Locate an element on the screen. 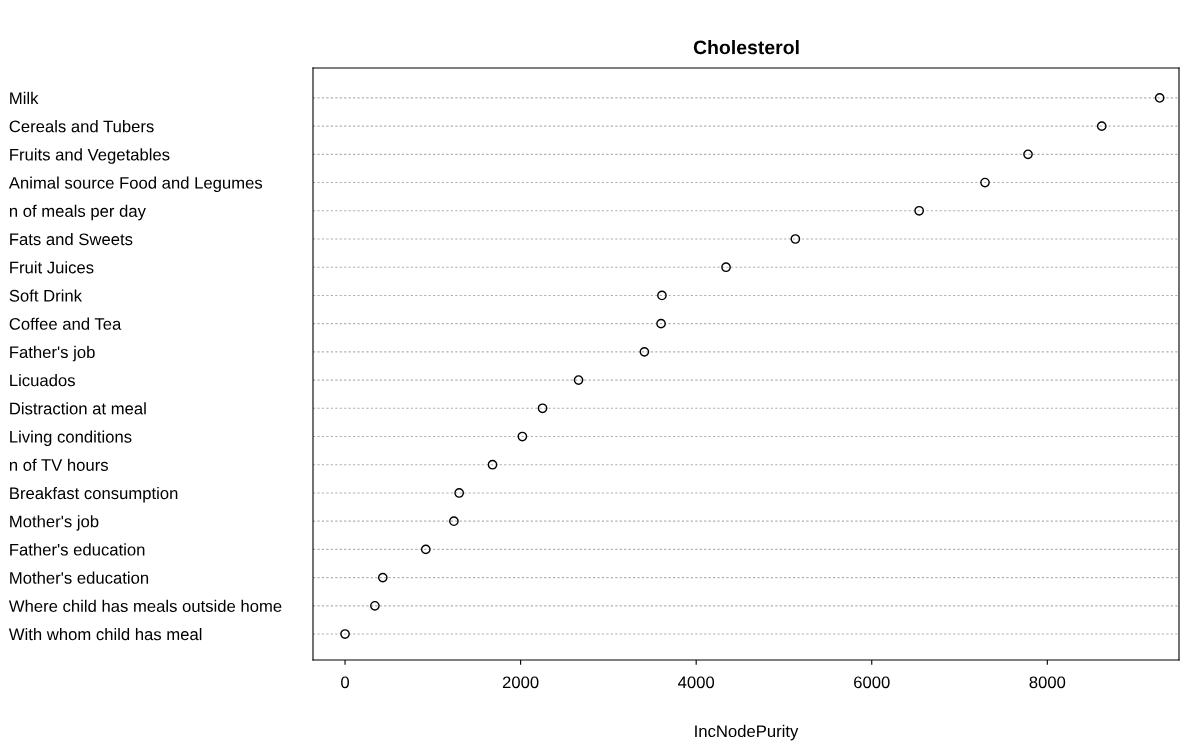 This screenshot has width=1180, height=751. y-tick-label: Mother's education is located at coordinates (79, 577).